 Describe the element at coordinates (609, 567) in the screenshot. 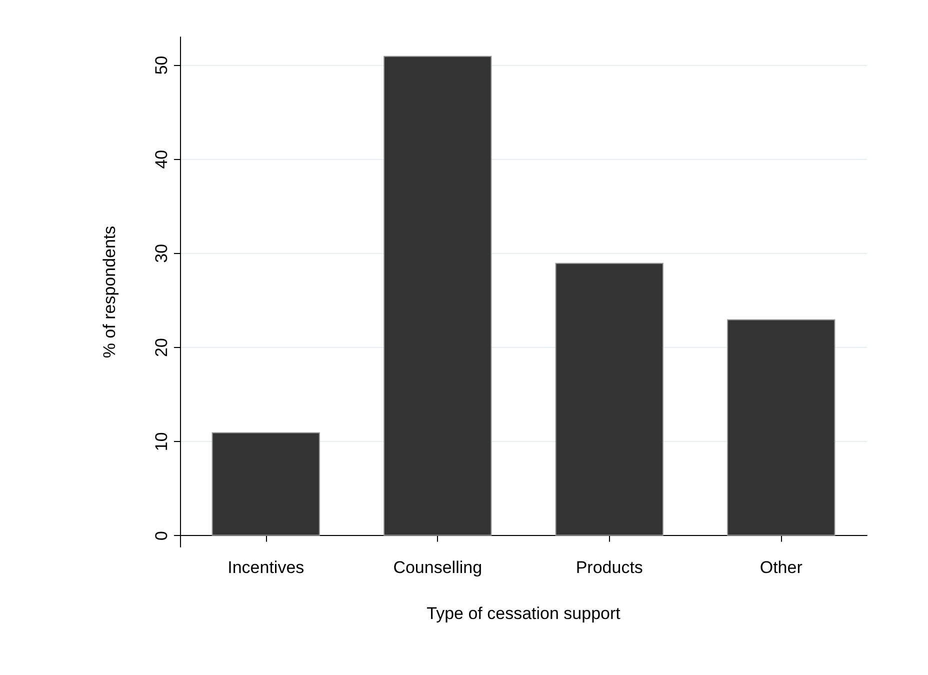

I see `x-tick-label: Products` at that location.